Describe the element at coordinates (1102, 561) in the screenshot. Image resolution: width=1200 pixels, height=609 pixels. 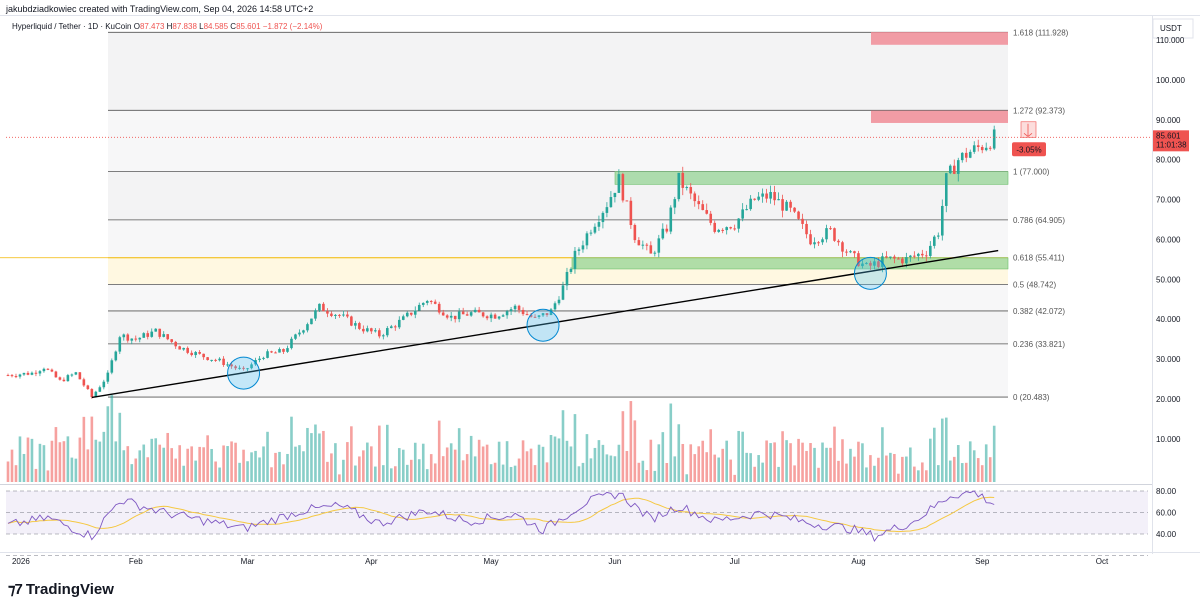
I see `time-tick-label: Oct` at that location.